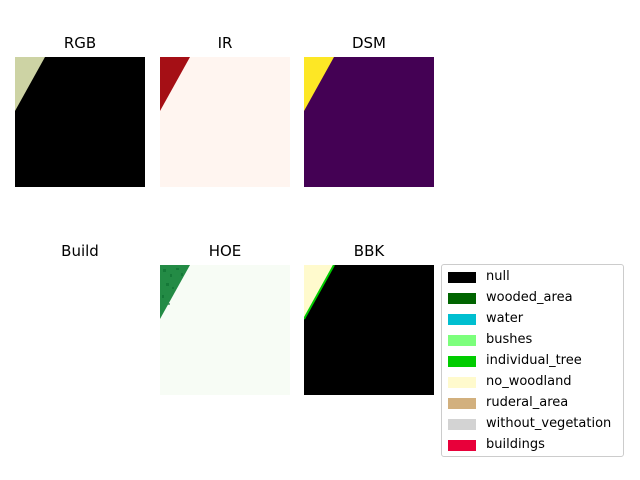  I want to click on legend-label: without_vegetation, so click(549, 423).